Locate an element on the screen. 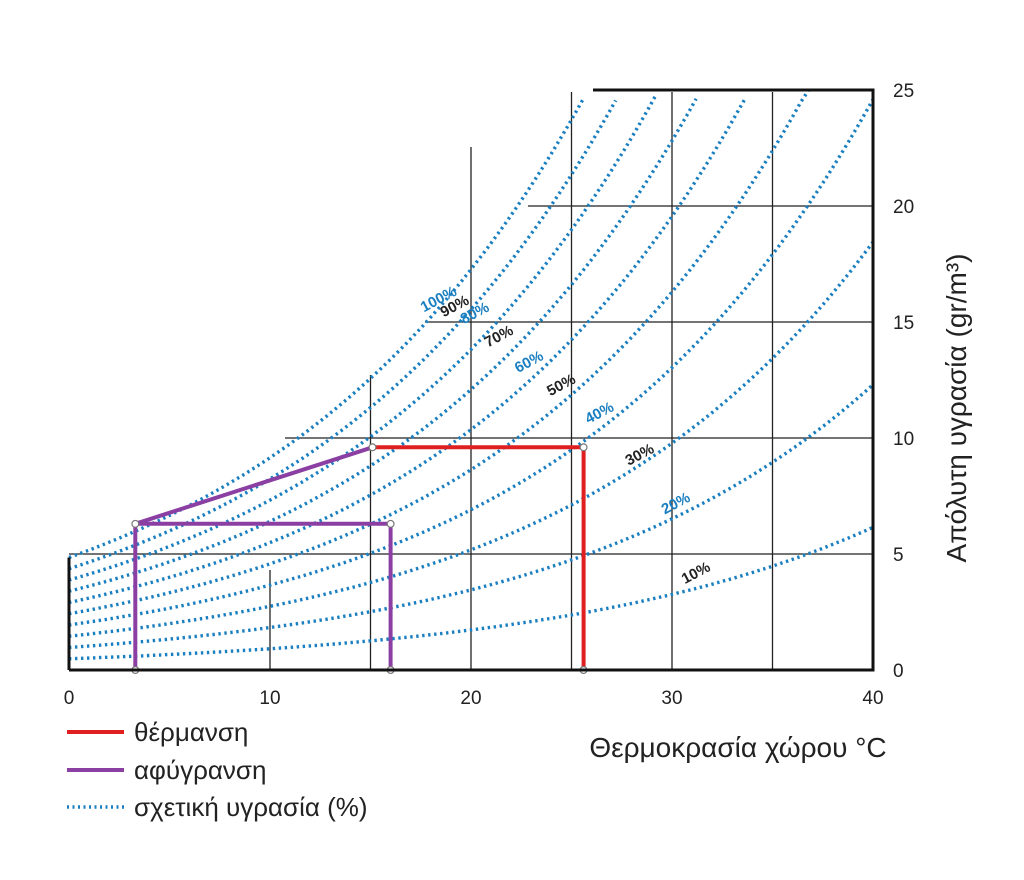 This screenshot has width=1024, height=880. y-tick-label: 20 is located at coordinates (903, 207).